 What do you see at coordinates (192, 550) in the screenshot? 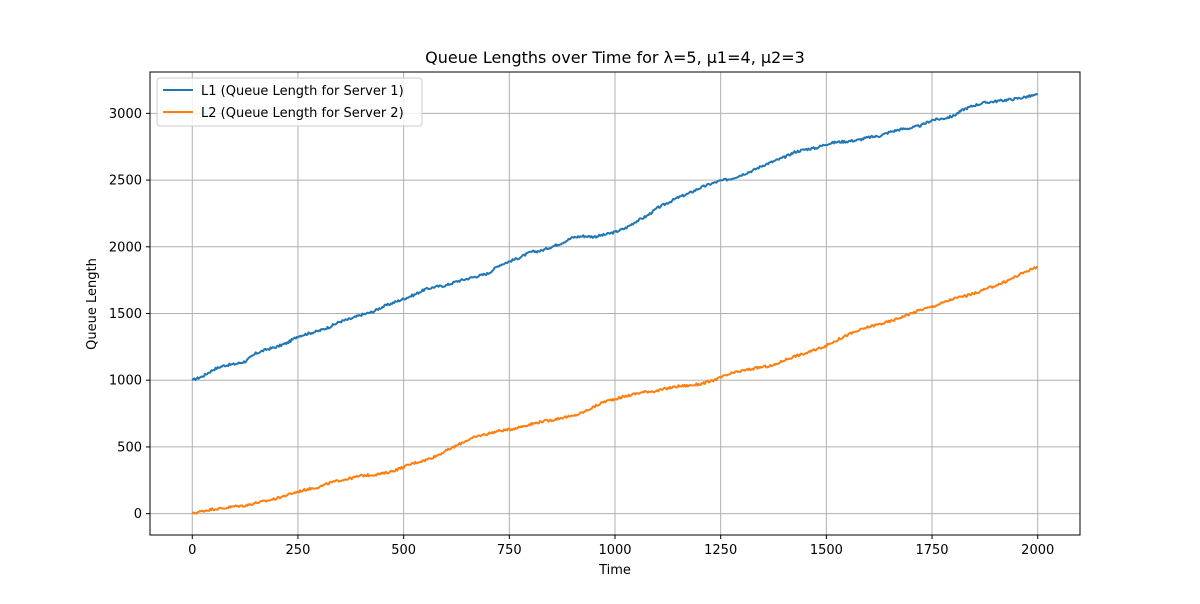
I see `x-tick-label: 0` at bounding box center [192, 550].